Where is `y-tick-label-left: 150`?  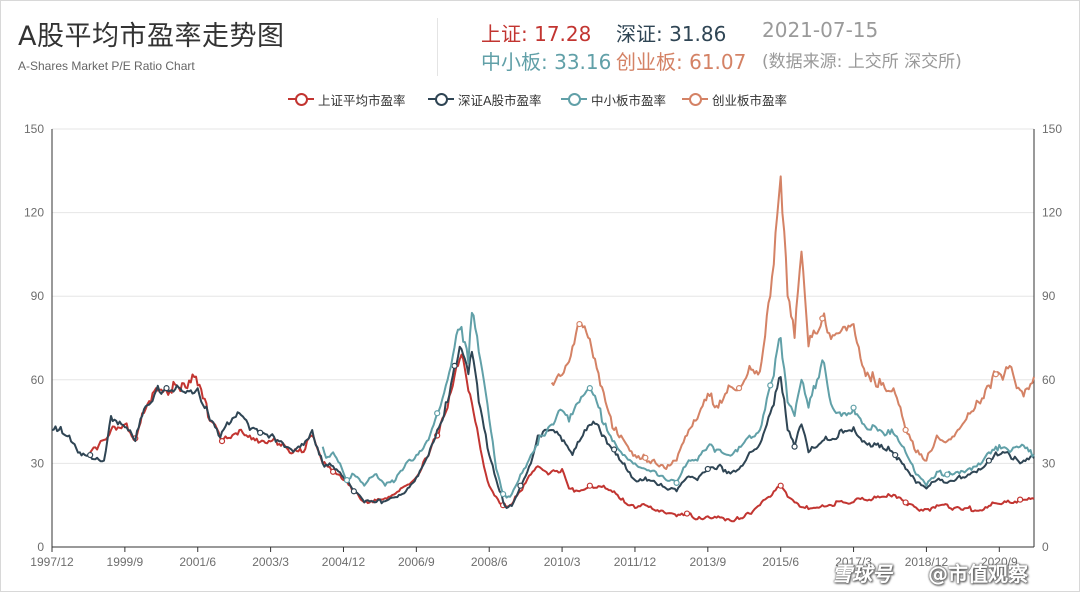 y-tick-label-left: 150 is located at coordinates (34, 129).